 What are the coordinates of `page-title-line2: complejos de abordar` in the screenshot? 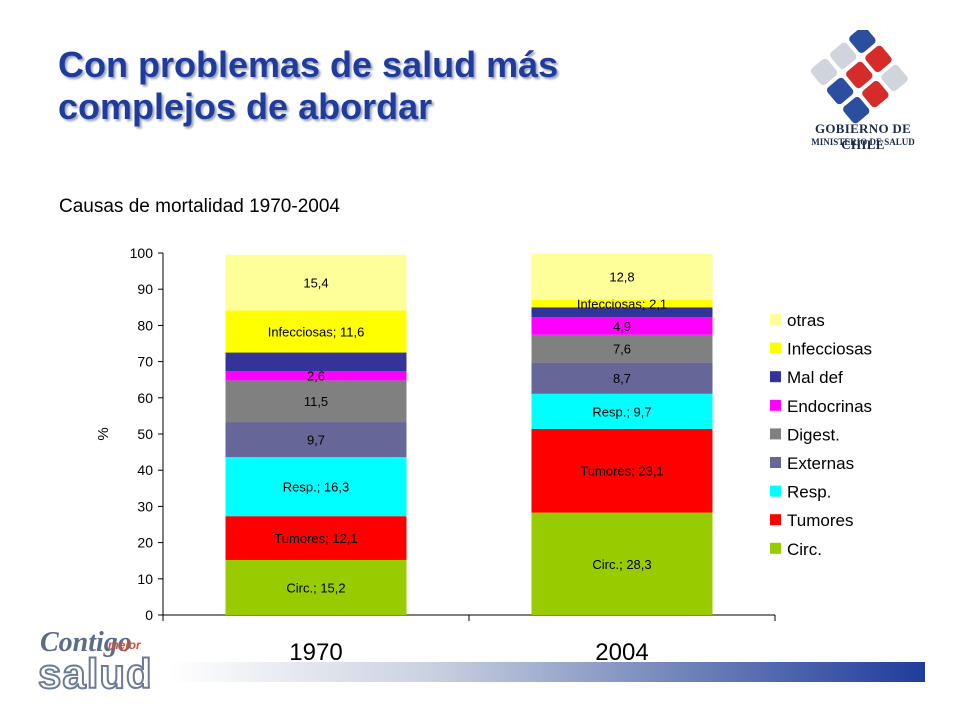 It's located at (245, 106).